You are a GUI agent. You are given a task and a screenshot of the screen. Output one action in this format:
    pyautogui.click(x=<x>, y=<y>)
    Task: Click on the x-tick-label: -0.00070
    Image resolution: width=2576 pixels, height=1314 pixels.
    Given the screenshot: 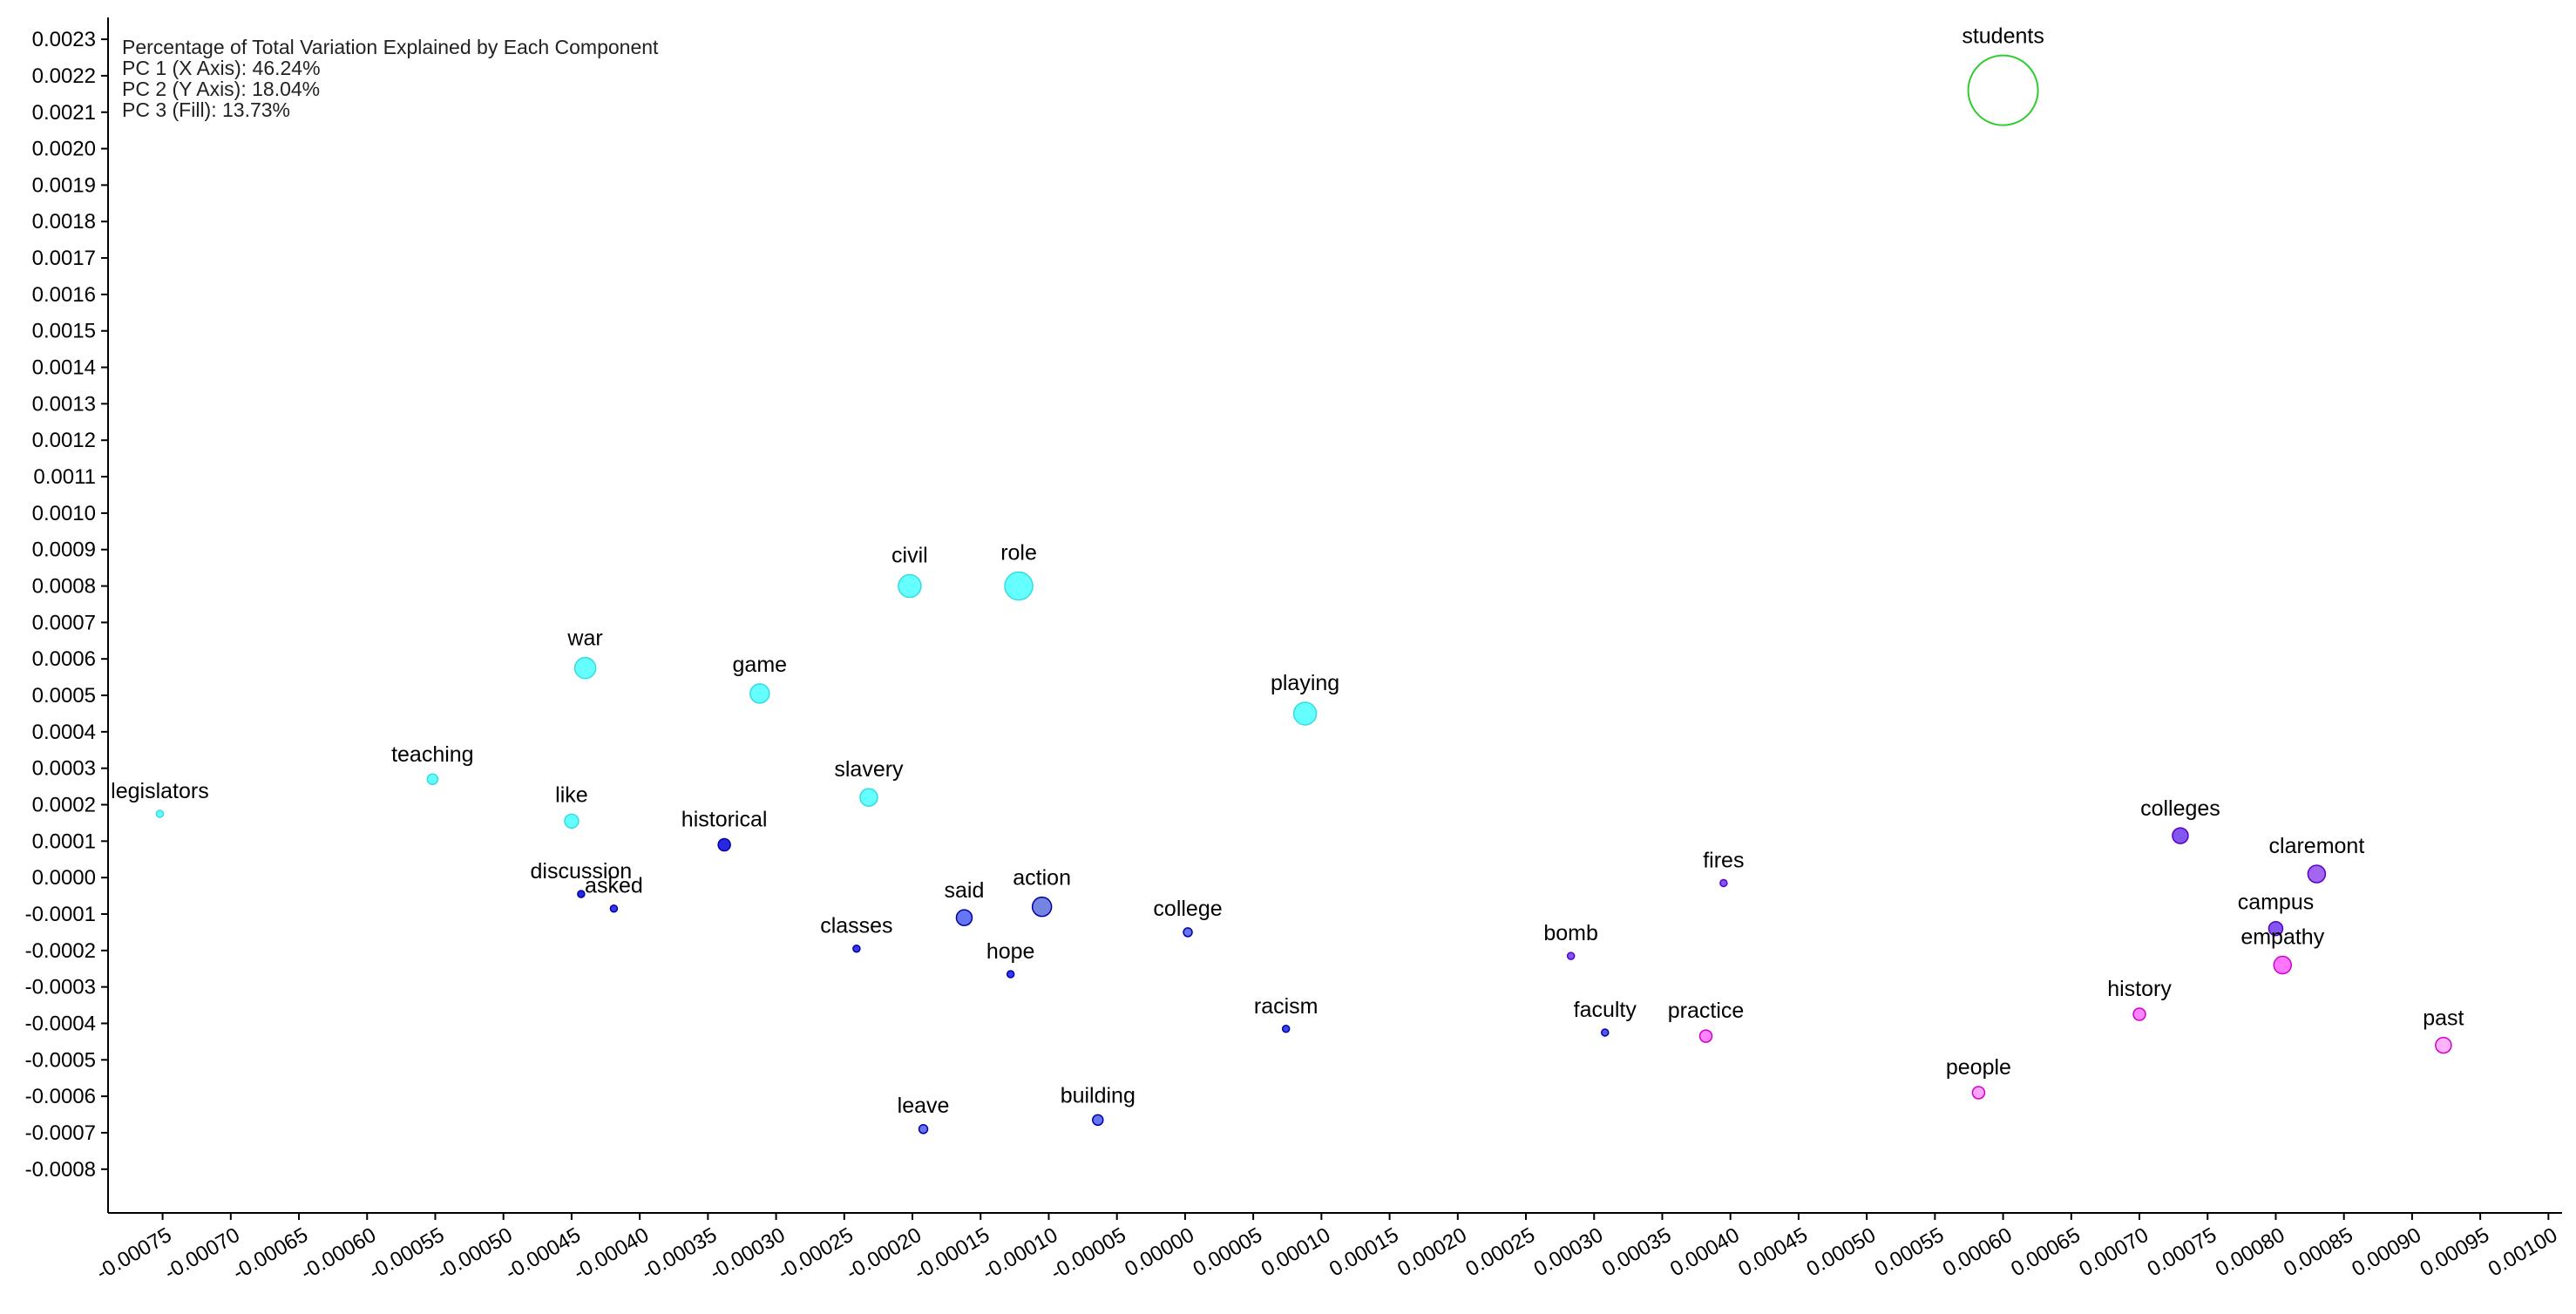 What is the action you would take?
    pyautogui.click(x=202, y=1254)
    